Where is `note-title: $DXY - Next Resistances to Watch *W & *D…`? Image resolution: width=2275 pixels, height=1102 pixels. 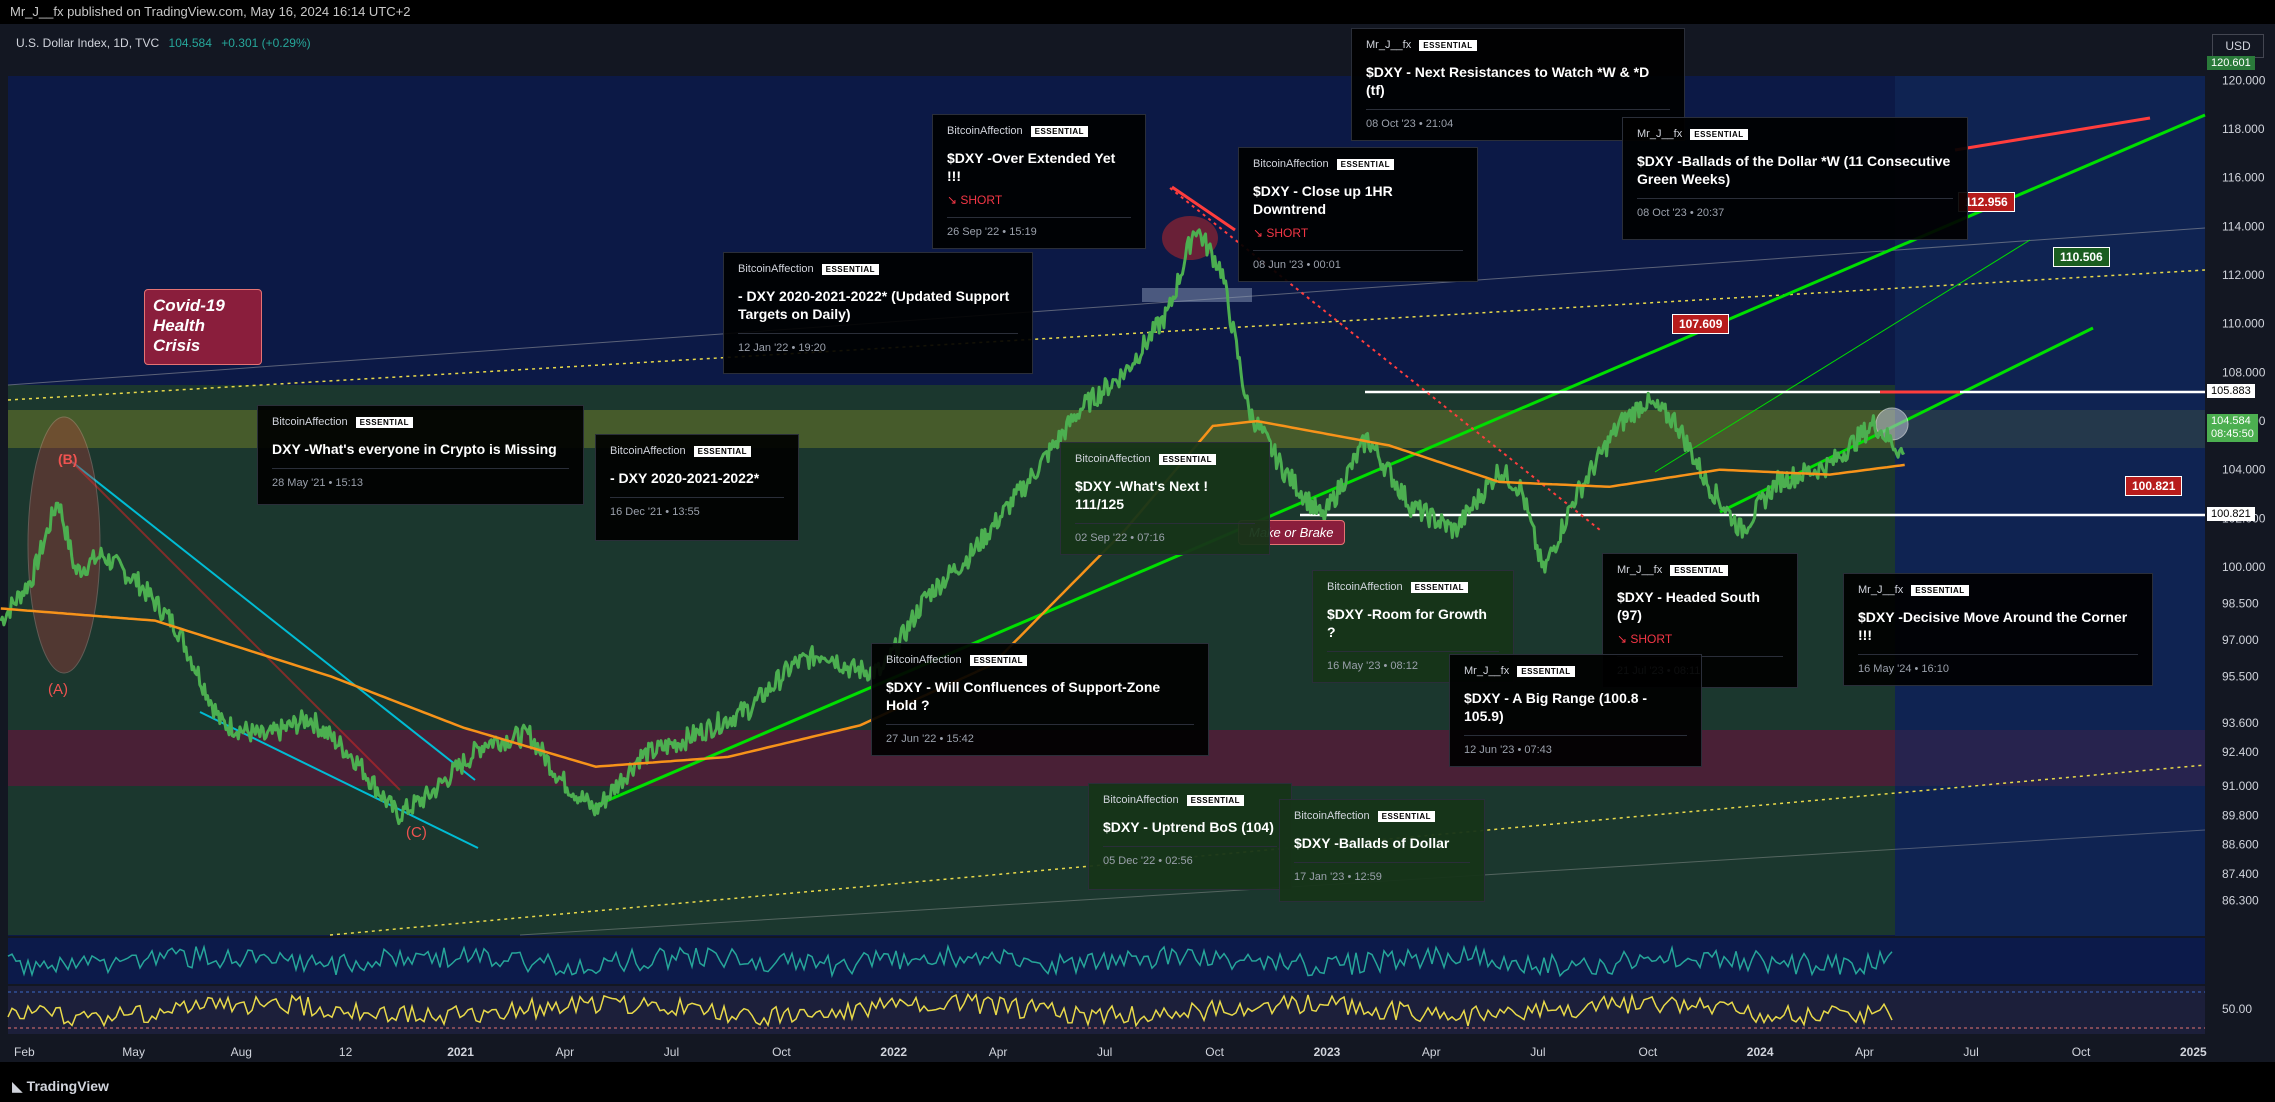
note-title: $DXY - Next Resistances to Watch *W & *D… is located at coordinates (1508, 81).